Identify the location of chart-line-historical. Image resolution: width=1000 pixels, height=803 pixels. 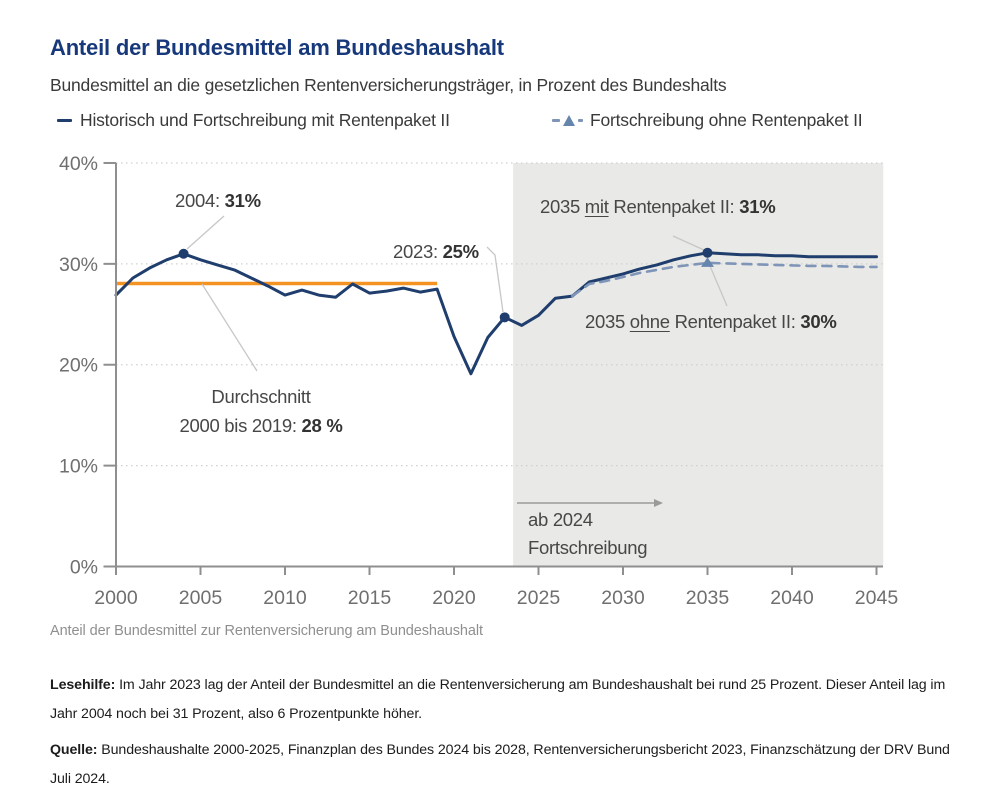
(496, 313).